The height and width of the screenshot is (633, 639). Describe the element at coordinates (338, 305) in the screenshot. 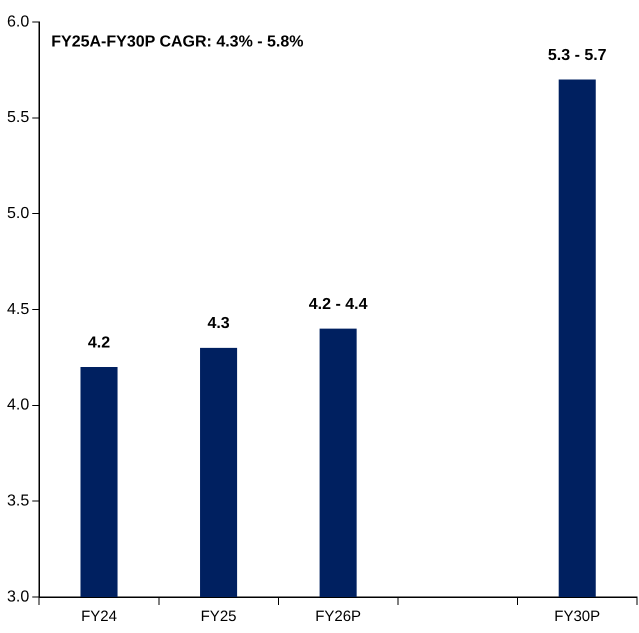

I see `annotation: 4.2 - 4.4` at that location.